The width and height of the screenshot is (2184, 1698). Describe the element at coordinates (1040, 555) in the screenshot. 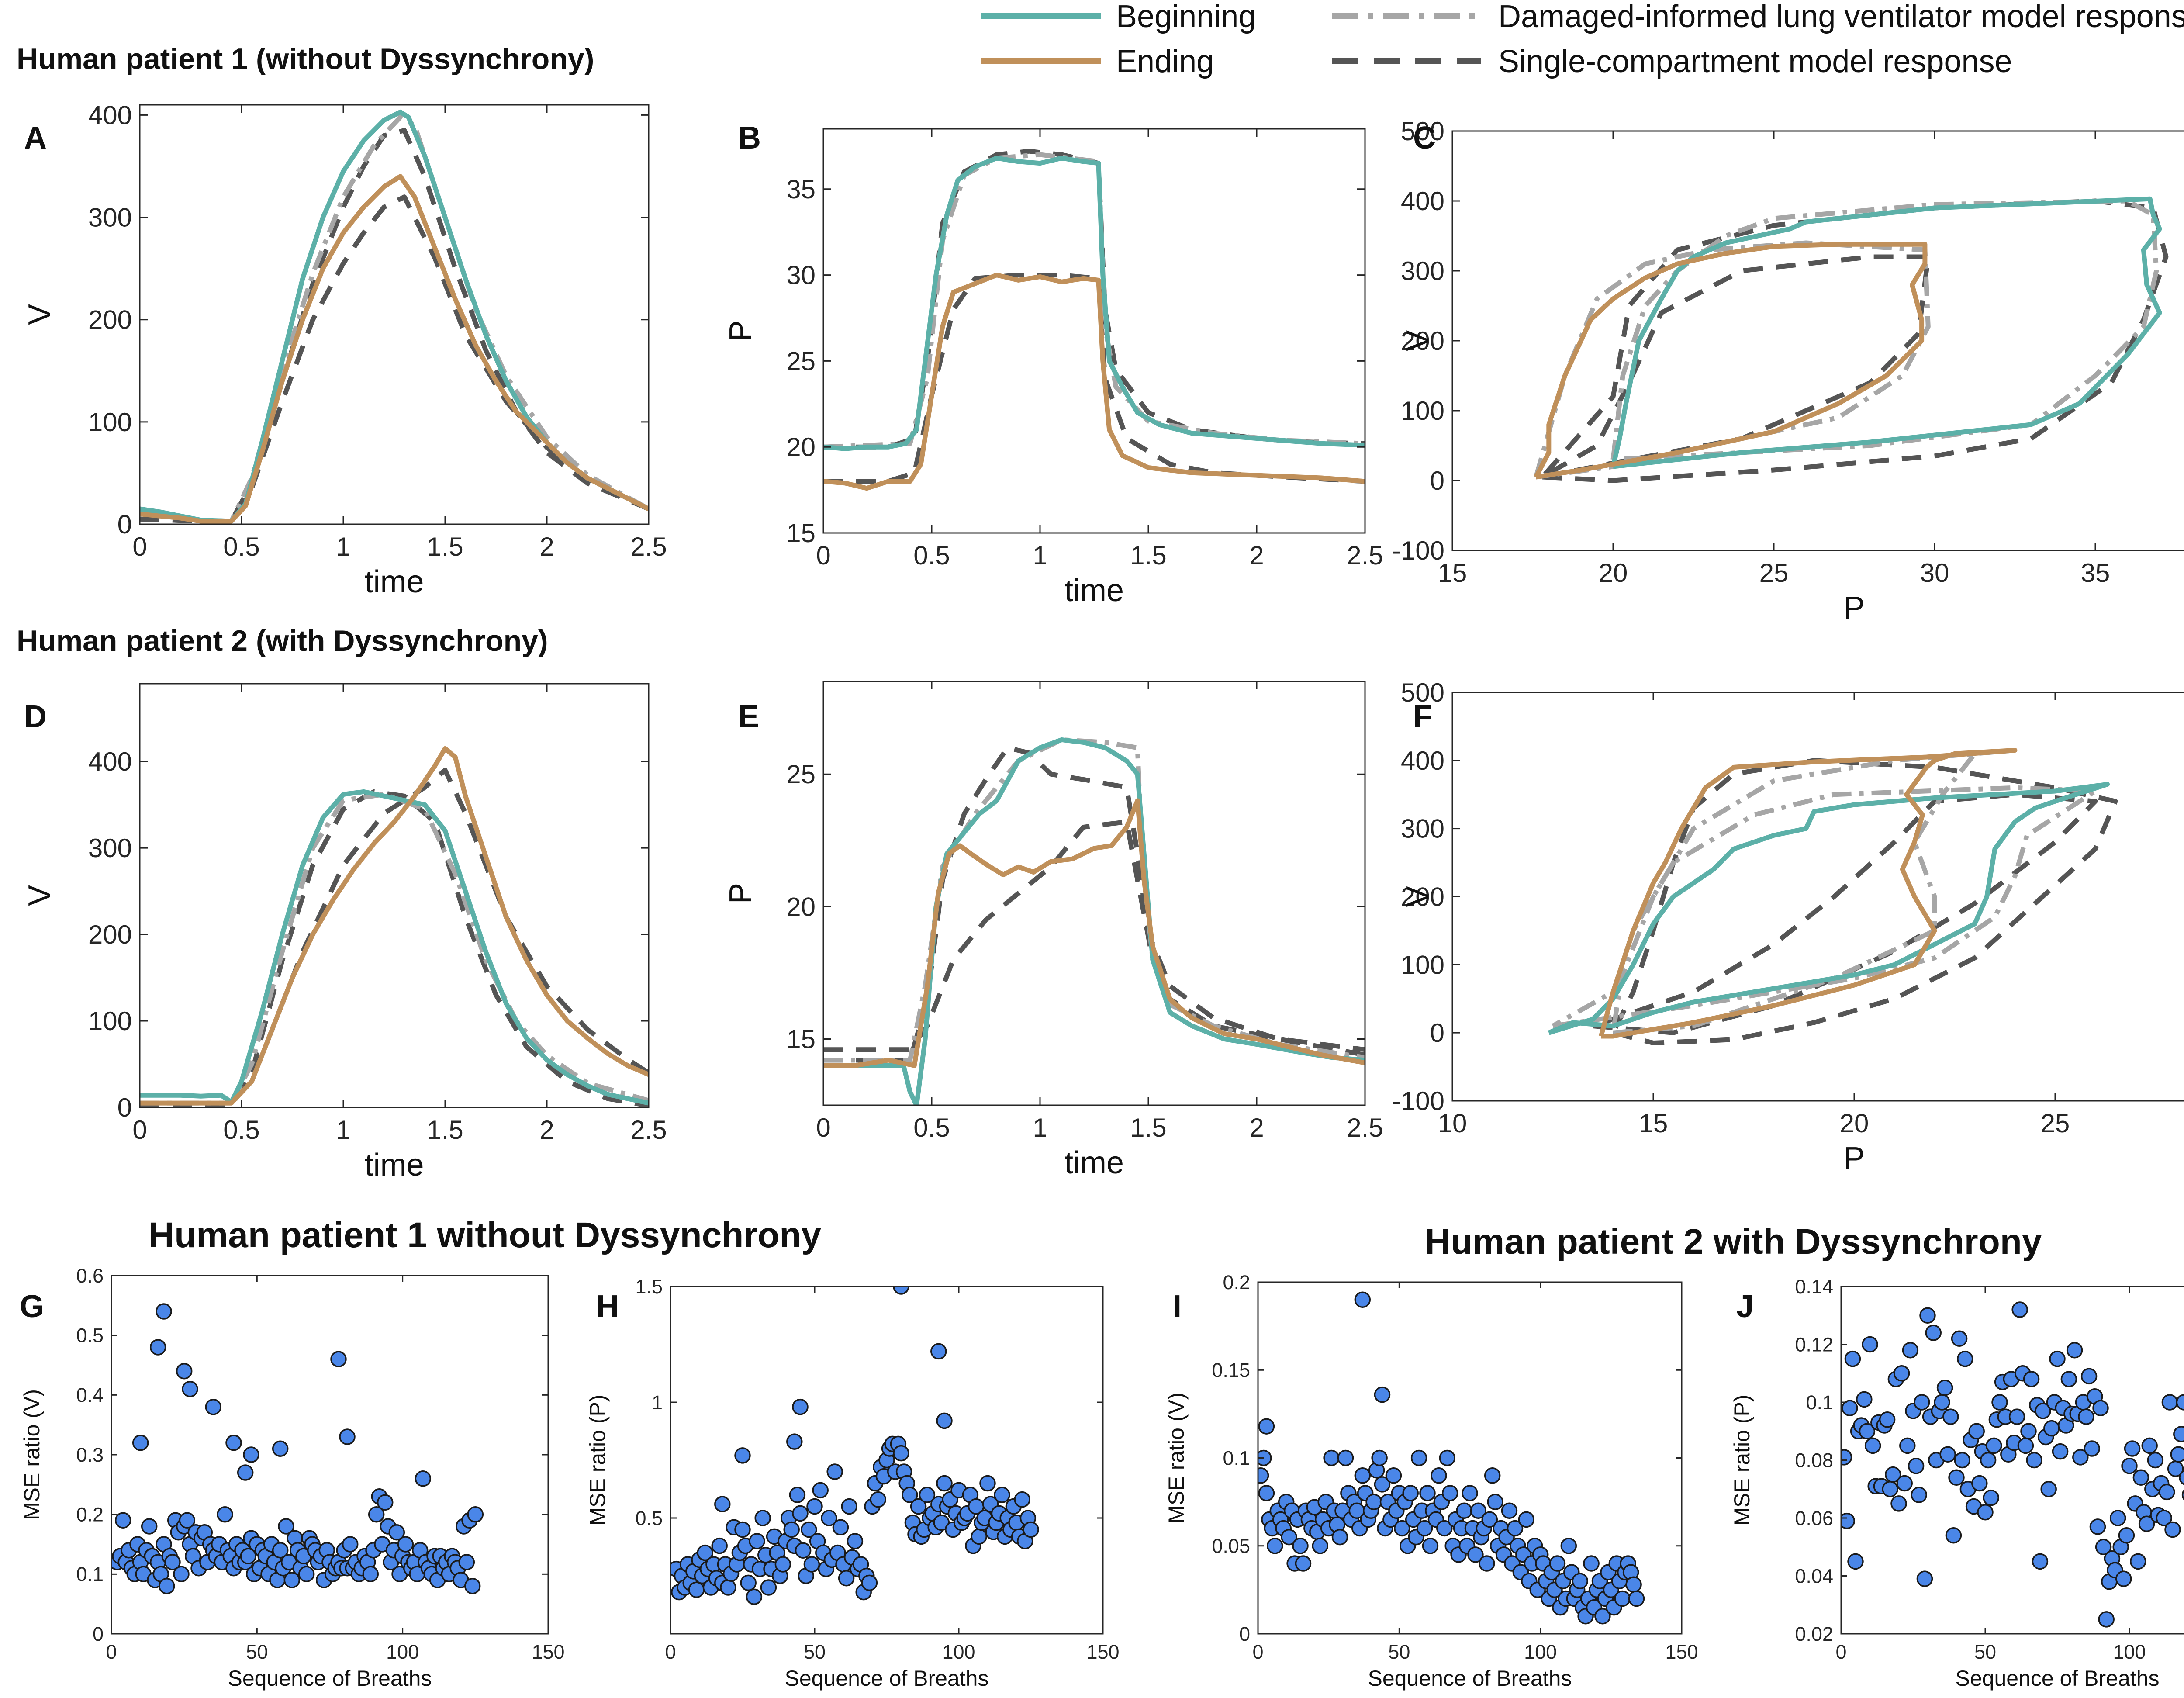

I see `x-tick-label: 1` at that location.